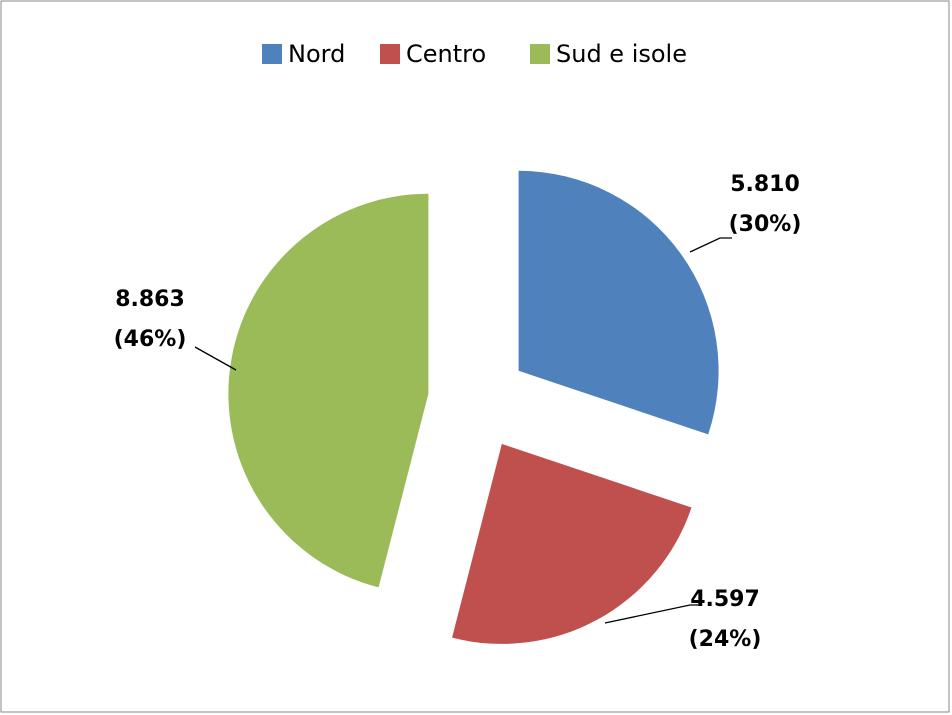  I want to click on data-label: (24%), so click(725, 639).